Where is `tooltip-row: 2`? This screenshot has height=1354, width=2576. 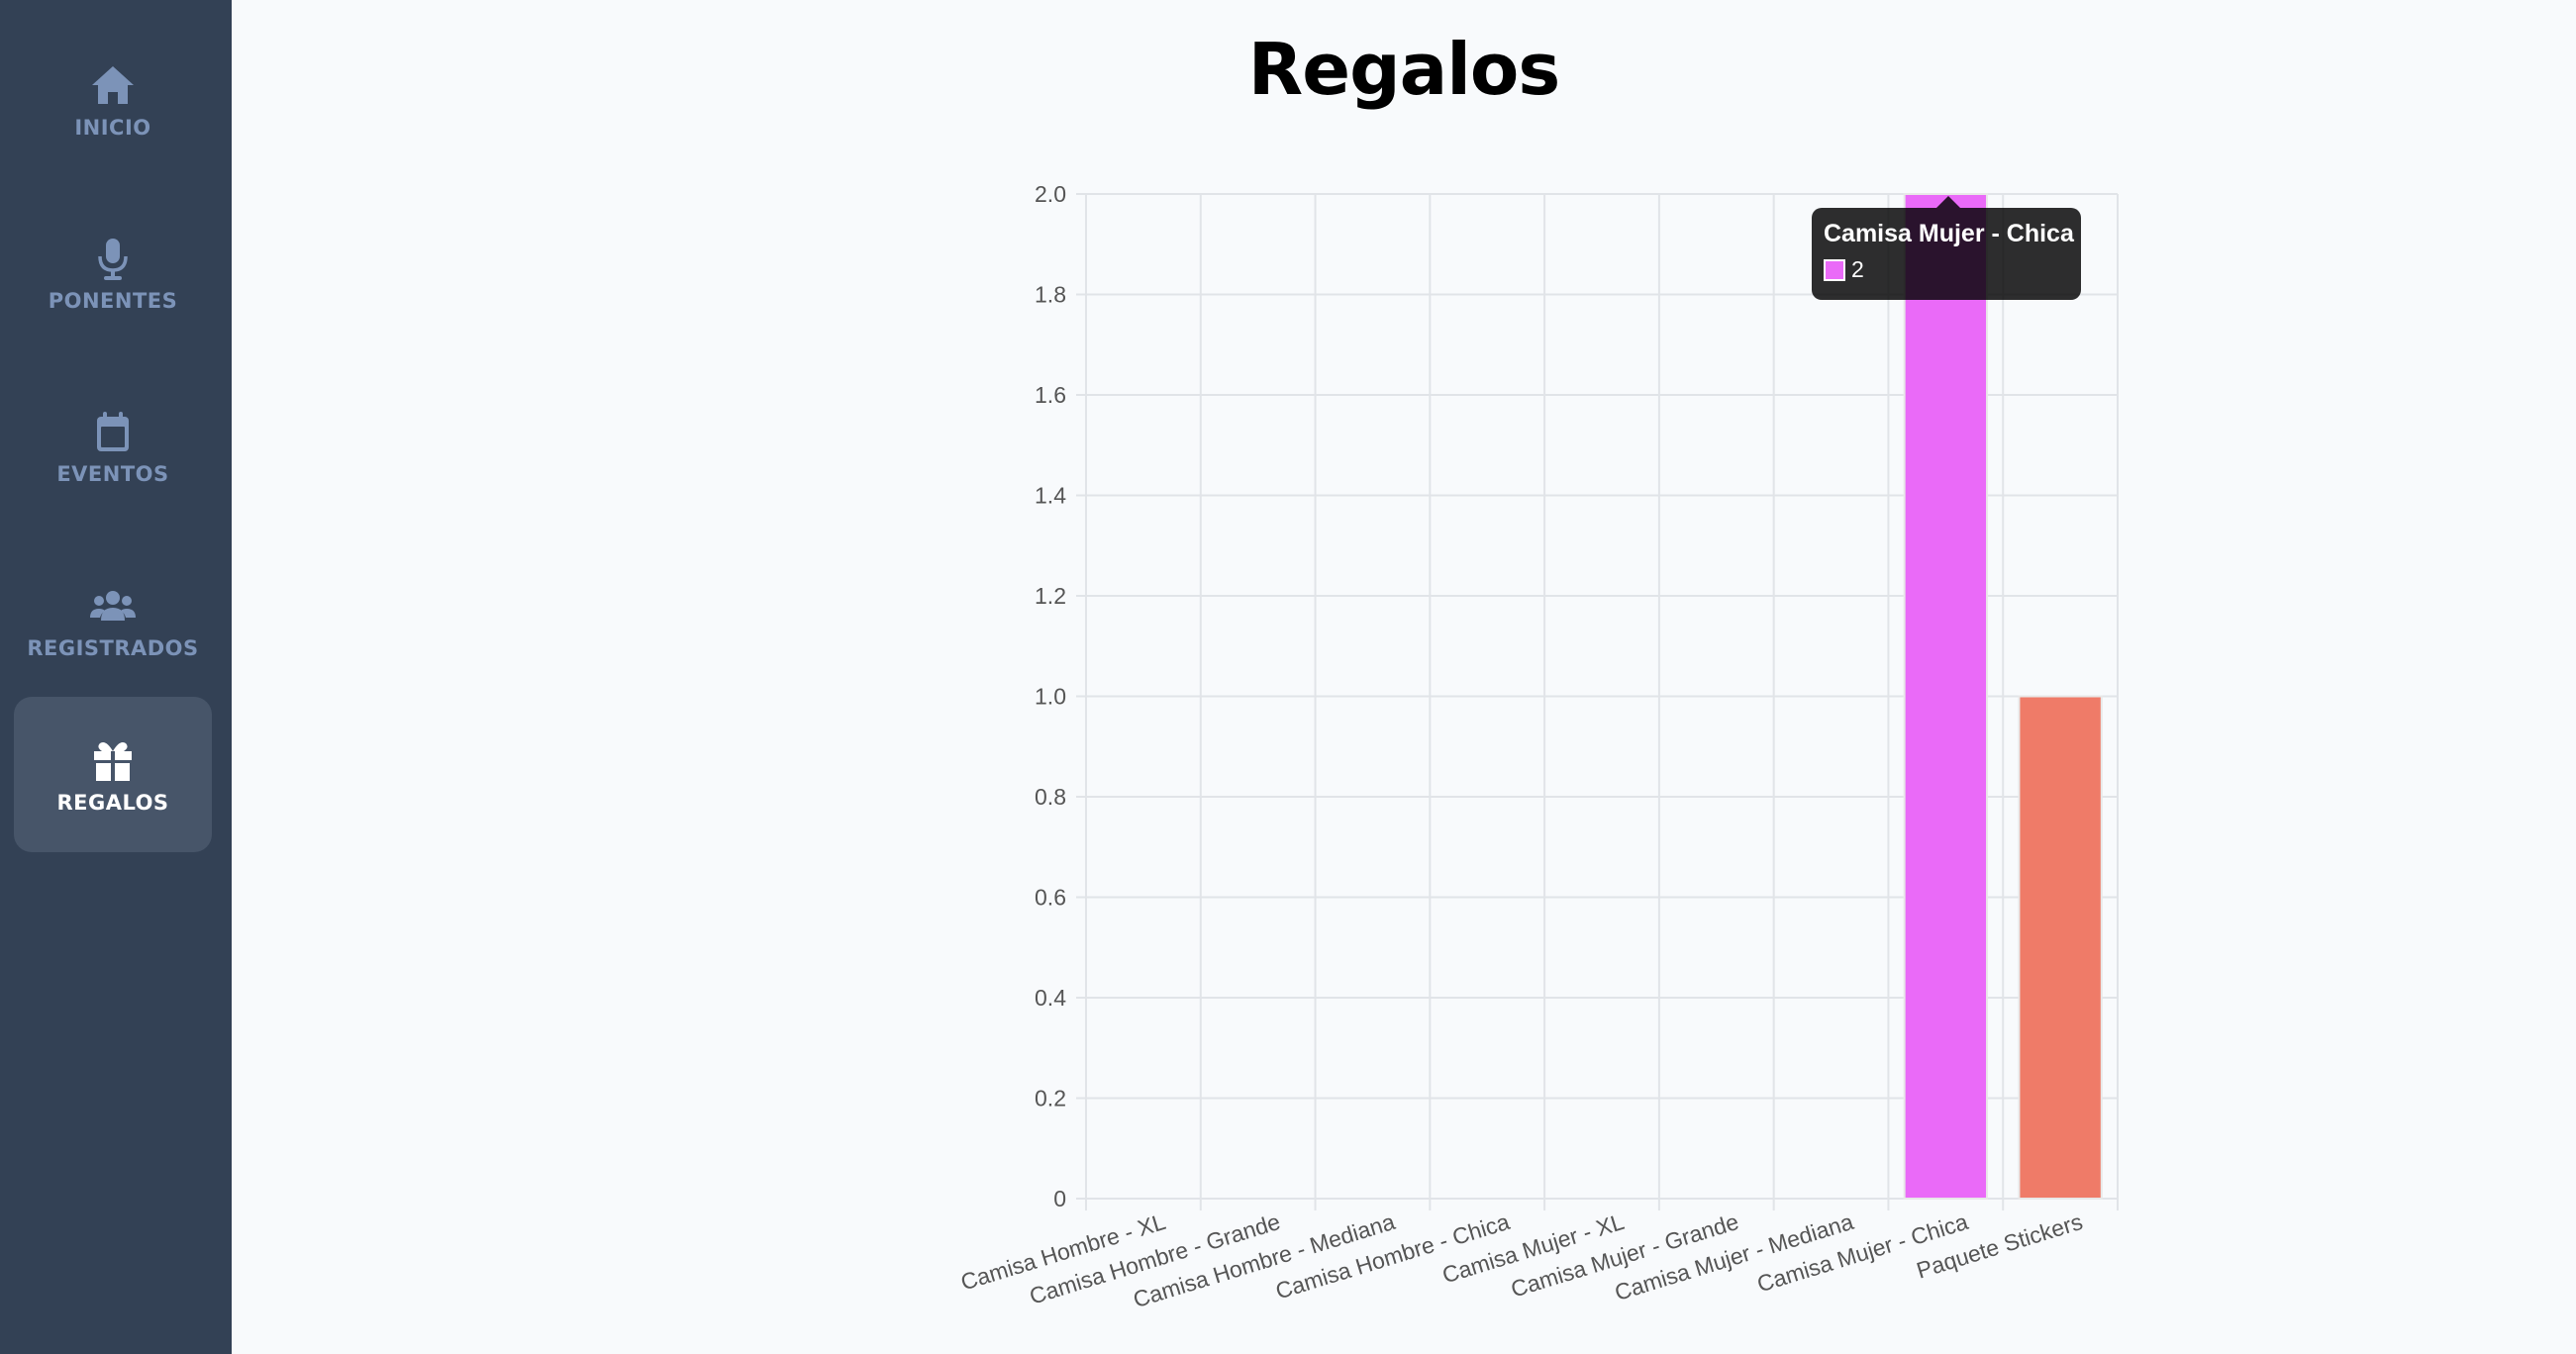
tooltip-row: 2 is located at coordinates (1946, 270).